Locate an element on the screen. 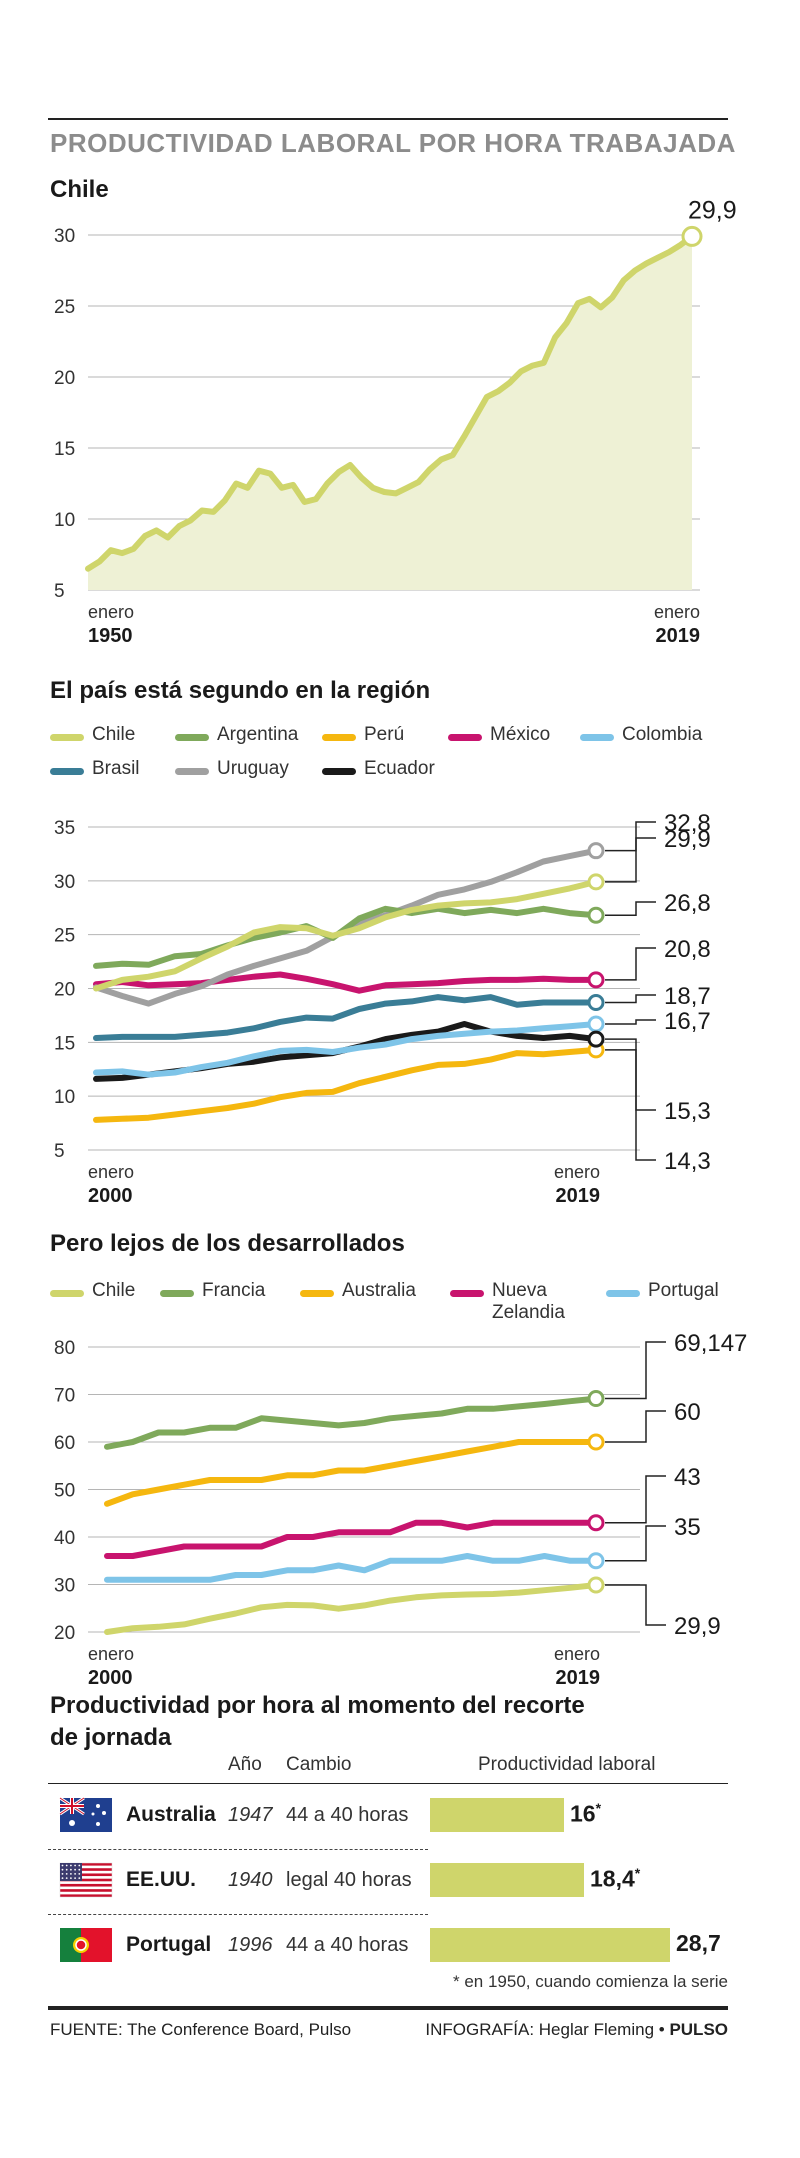  australia-flag-icon is located at coordinates (85, 1814).